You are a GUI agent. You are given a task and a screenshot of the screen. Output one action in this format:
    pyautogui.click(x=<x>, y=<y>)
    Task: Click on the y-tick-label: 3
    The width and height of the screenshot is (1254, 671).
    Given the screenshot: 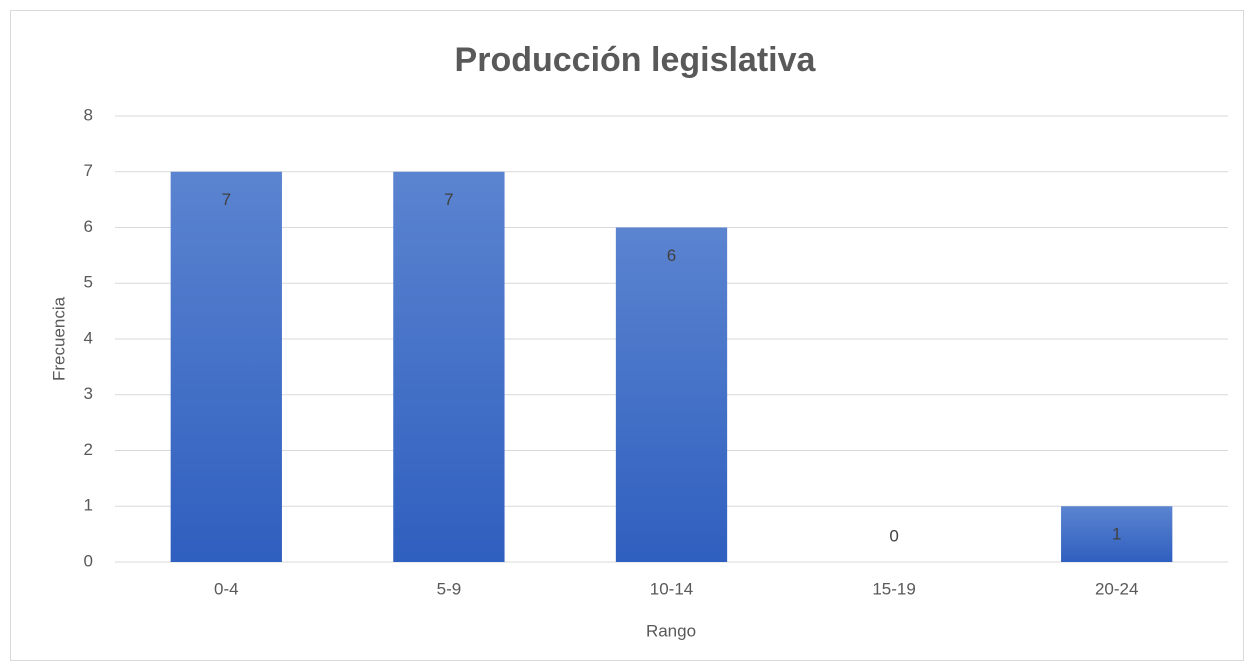 What is the action you would take?
    pyautogui.click(x=88, y=393)
    